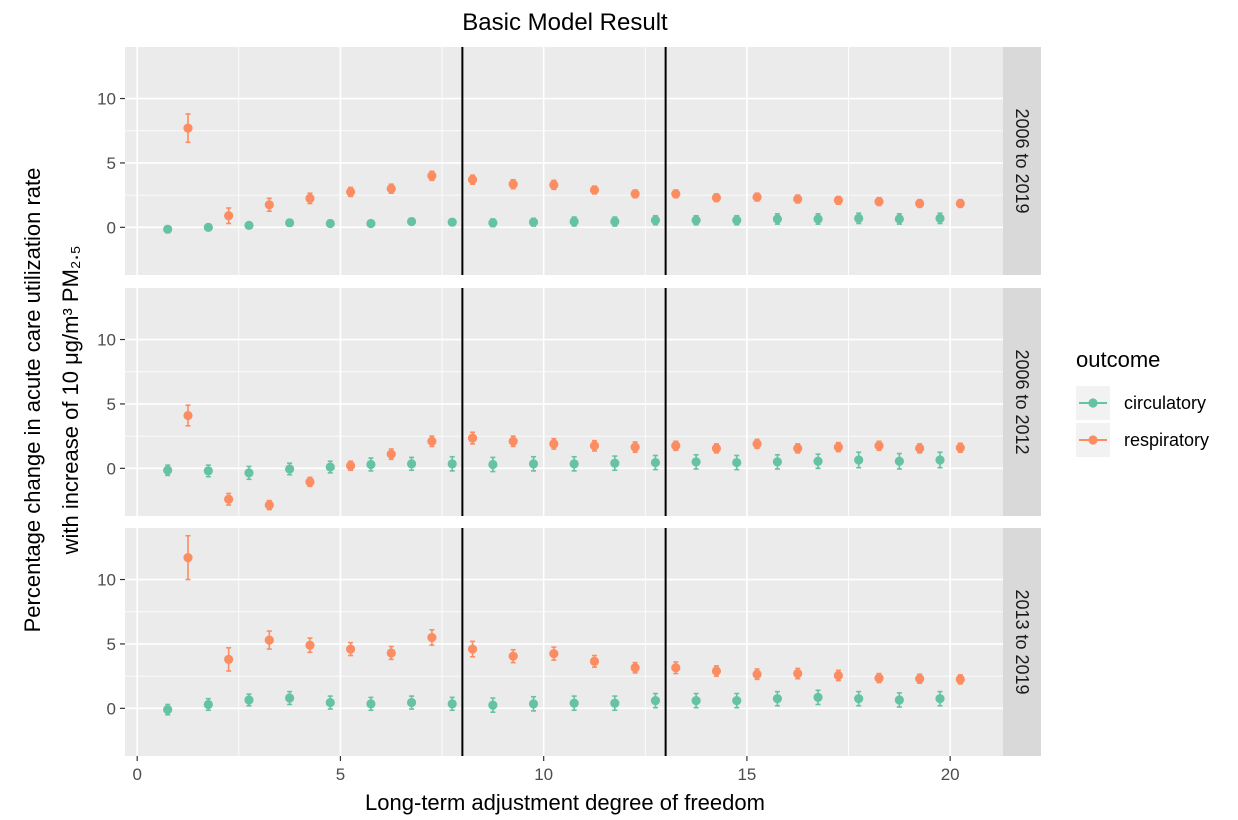 The height and width of the screenshot is (820, 1238). I want to click on x-axis: 0 5 10 15 20, so click(546, 770).